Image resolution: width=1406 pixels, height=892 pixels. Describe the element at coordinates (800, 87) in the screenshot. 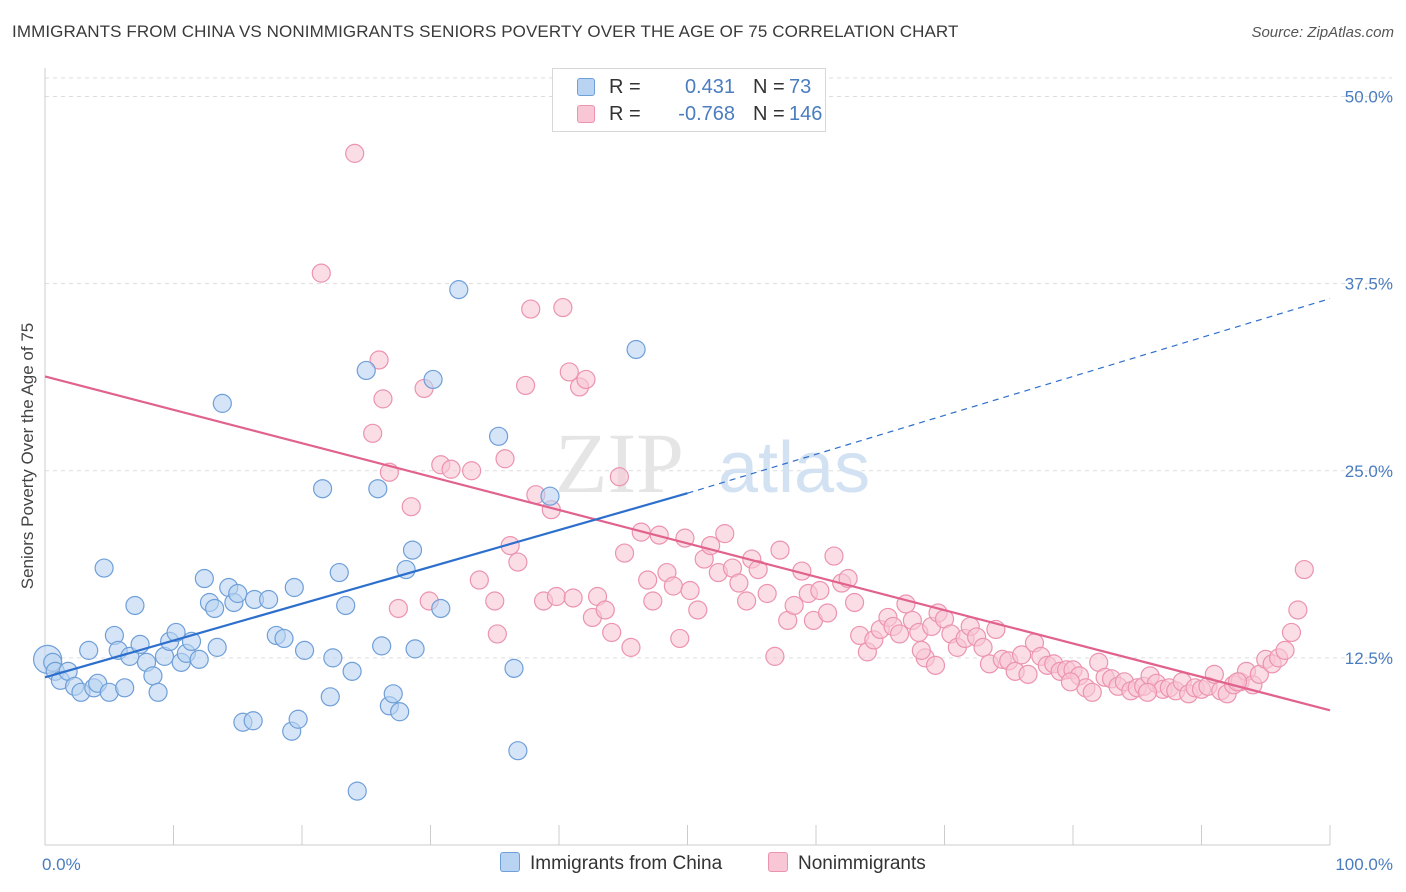

I see `legend-n-value: 73` at that location.